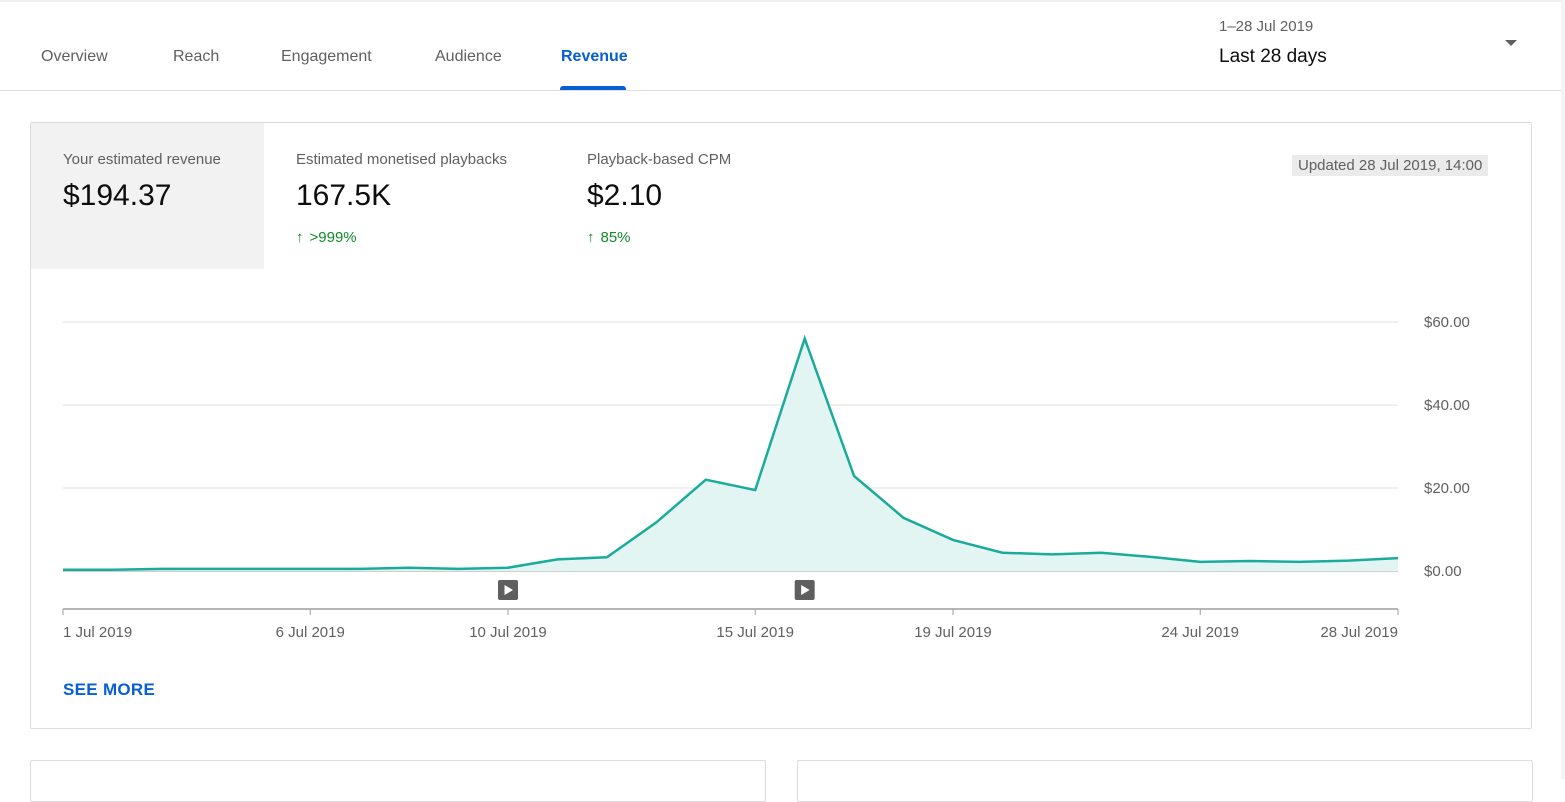 The image size is (1565, 802). Describe the element at coordinates (508, 632) in the screenshot. I see `x-tick-label: 10 Jul 2019` at that location.